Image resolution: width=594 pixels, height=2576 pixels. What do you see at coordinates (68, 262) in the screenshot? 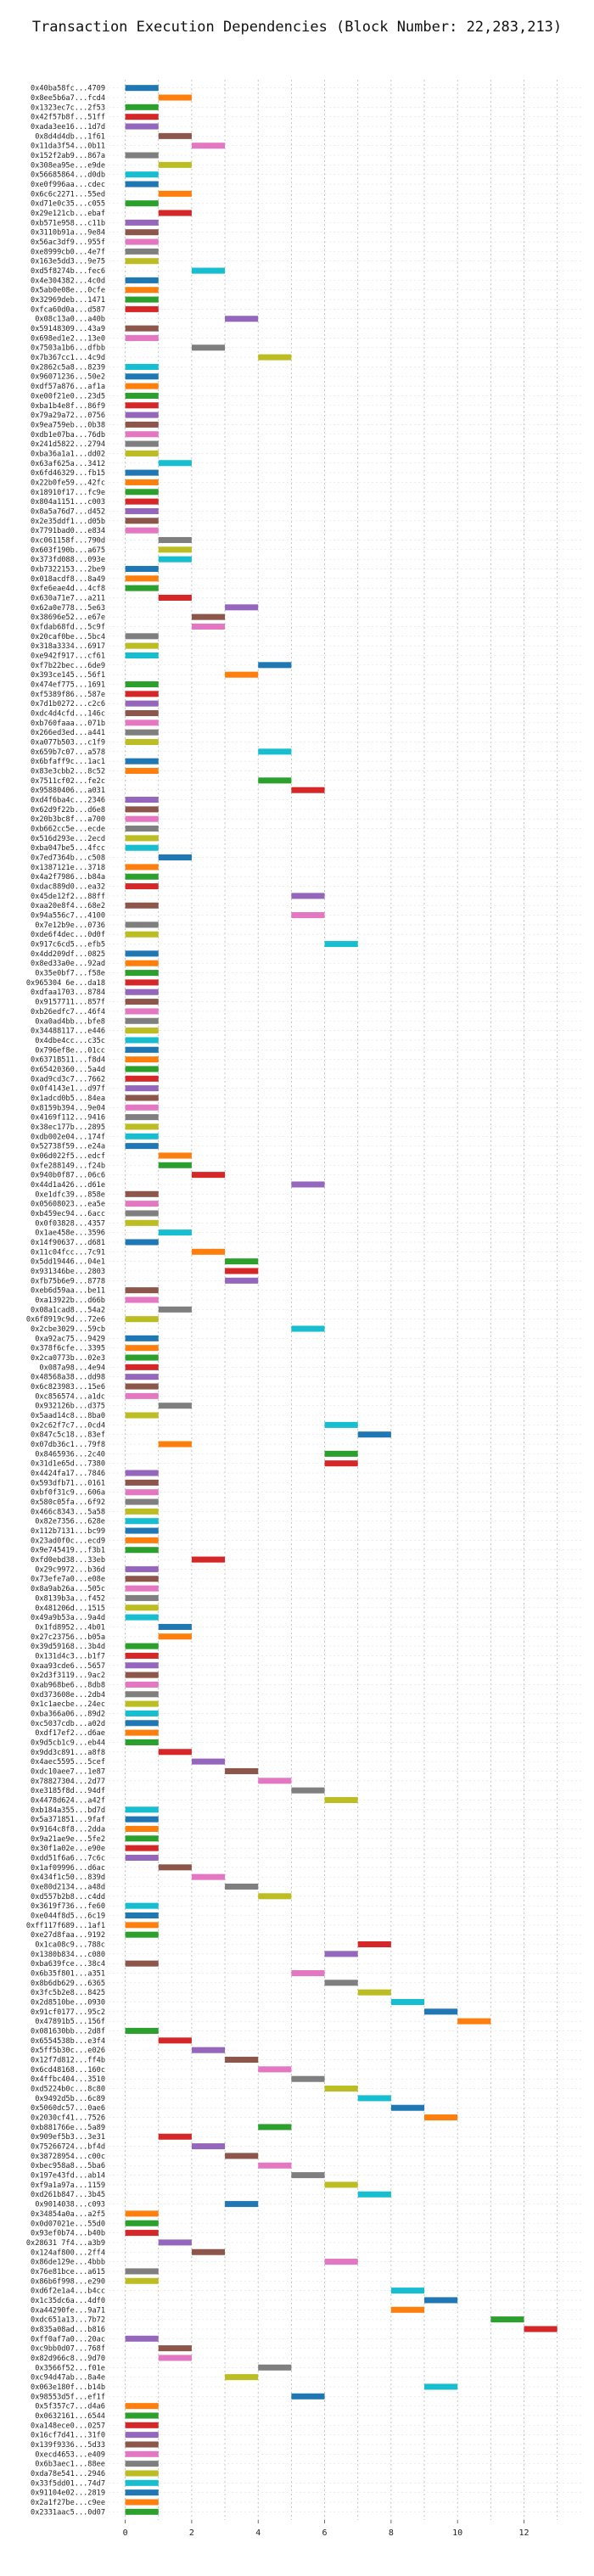
I see `y-tick-label: 0x163e5dd3...9e75` at bounding box center [68, 262].